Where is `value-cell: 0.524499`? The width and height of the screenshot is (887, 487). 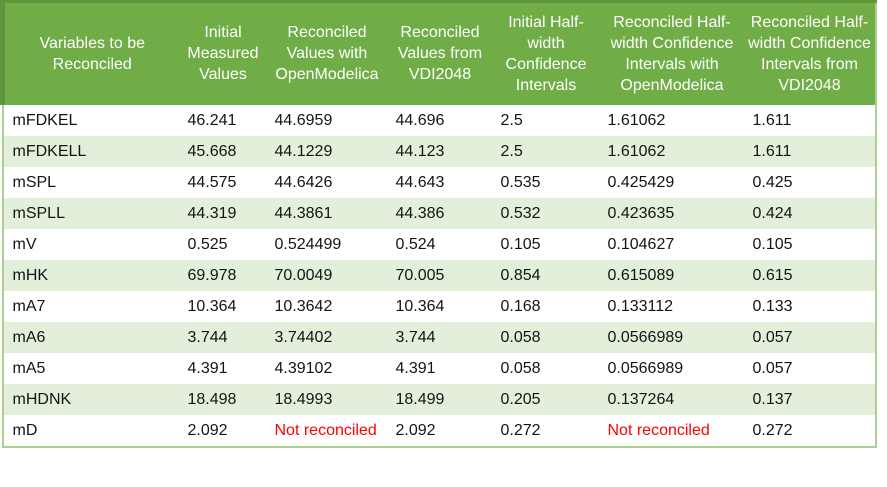
value-cell: 0.524499 is located at coordinates (308, 244).